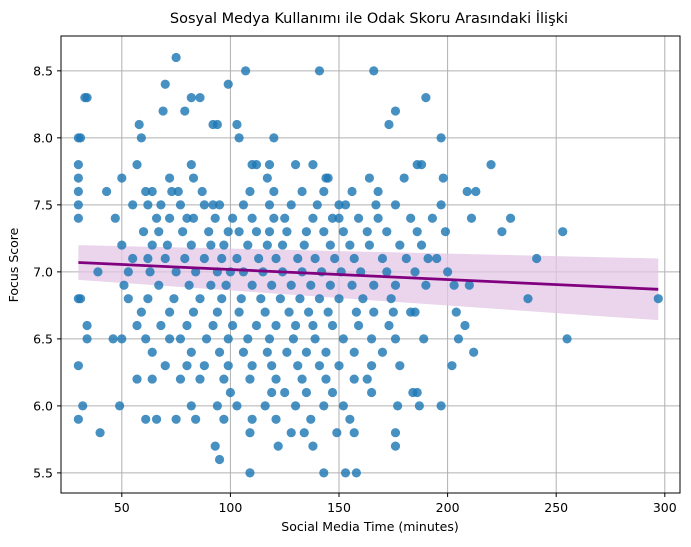 Image resolution: width=691 pixels, height=547 pixels. What do you see at coordinates (43, 70) in the screenshot?
I see `y-tick-label: 8.5` at bounding box center [43, 70].